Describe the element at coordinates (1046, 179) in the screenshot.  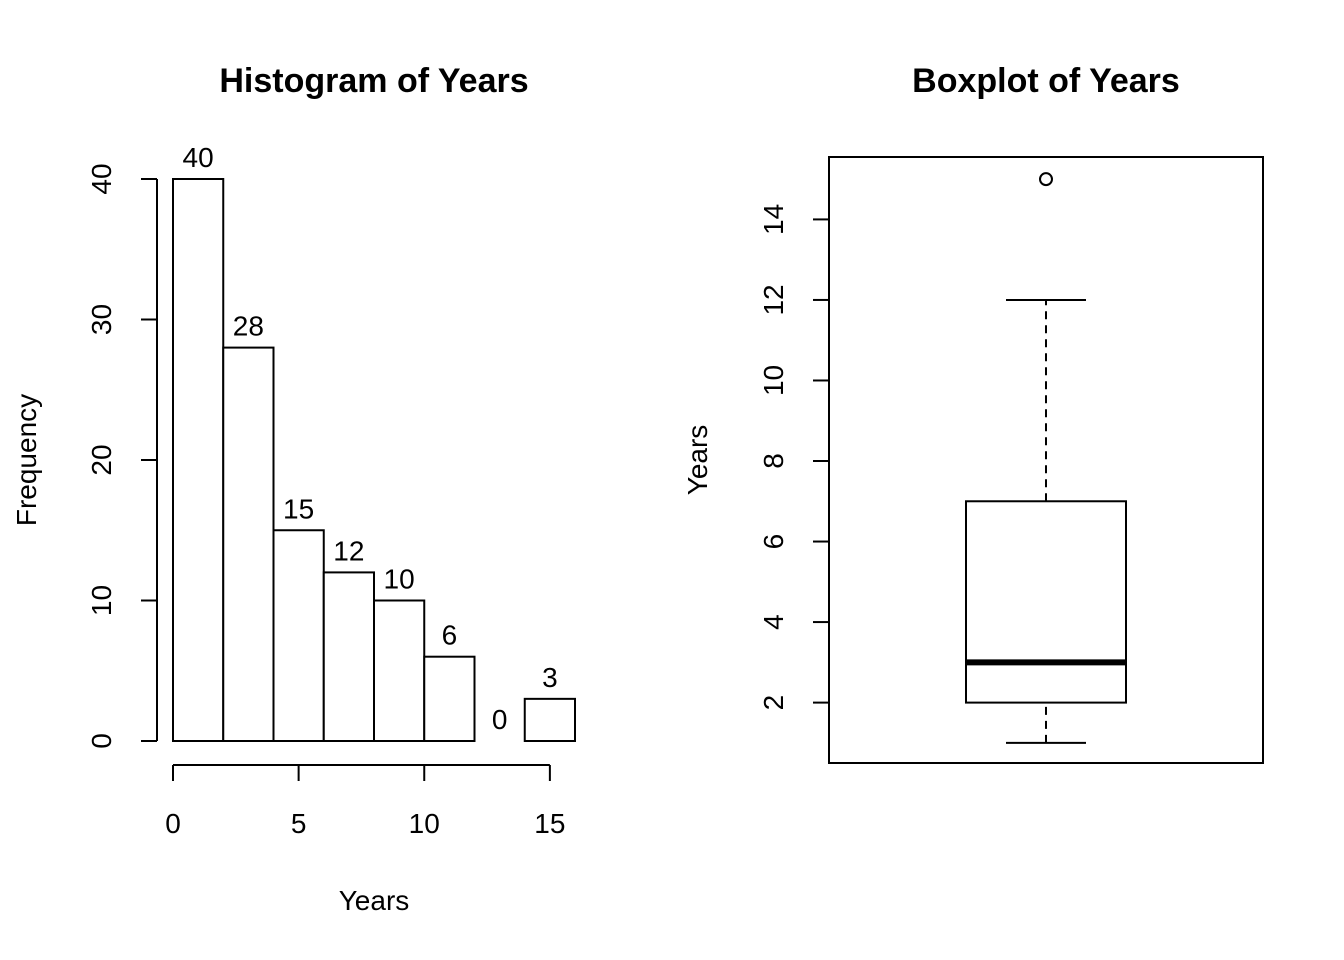
I see `outlier-point` at that location.